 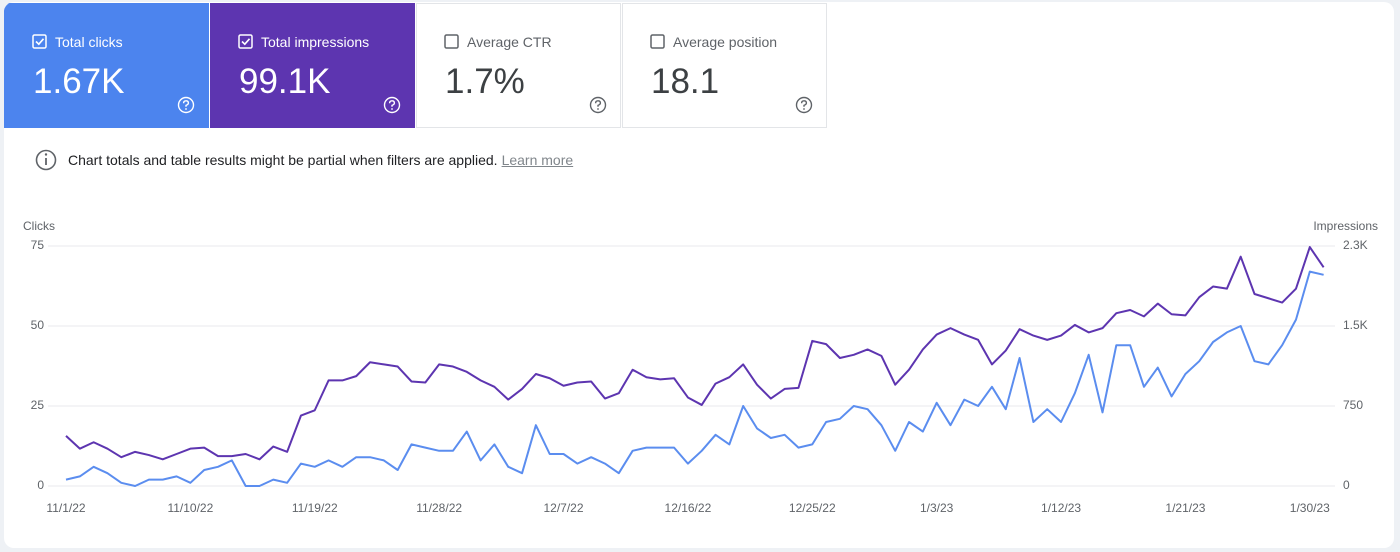 I want to click on x-tick-label: 1/12/23, so click(x=1061, y=508).